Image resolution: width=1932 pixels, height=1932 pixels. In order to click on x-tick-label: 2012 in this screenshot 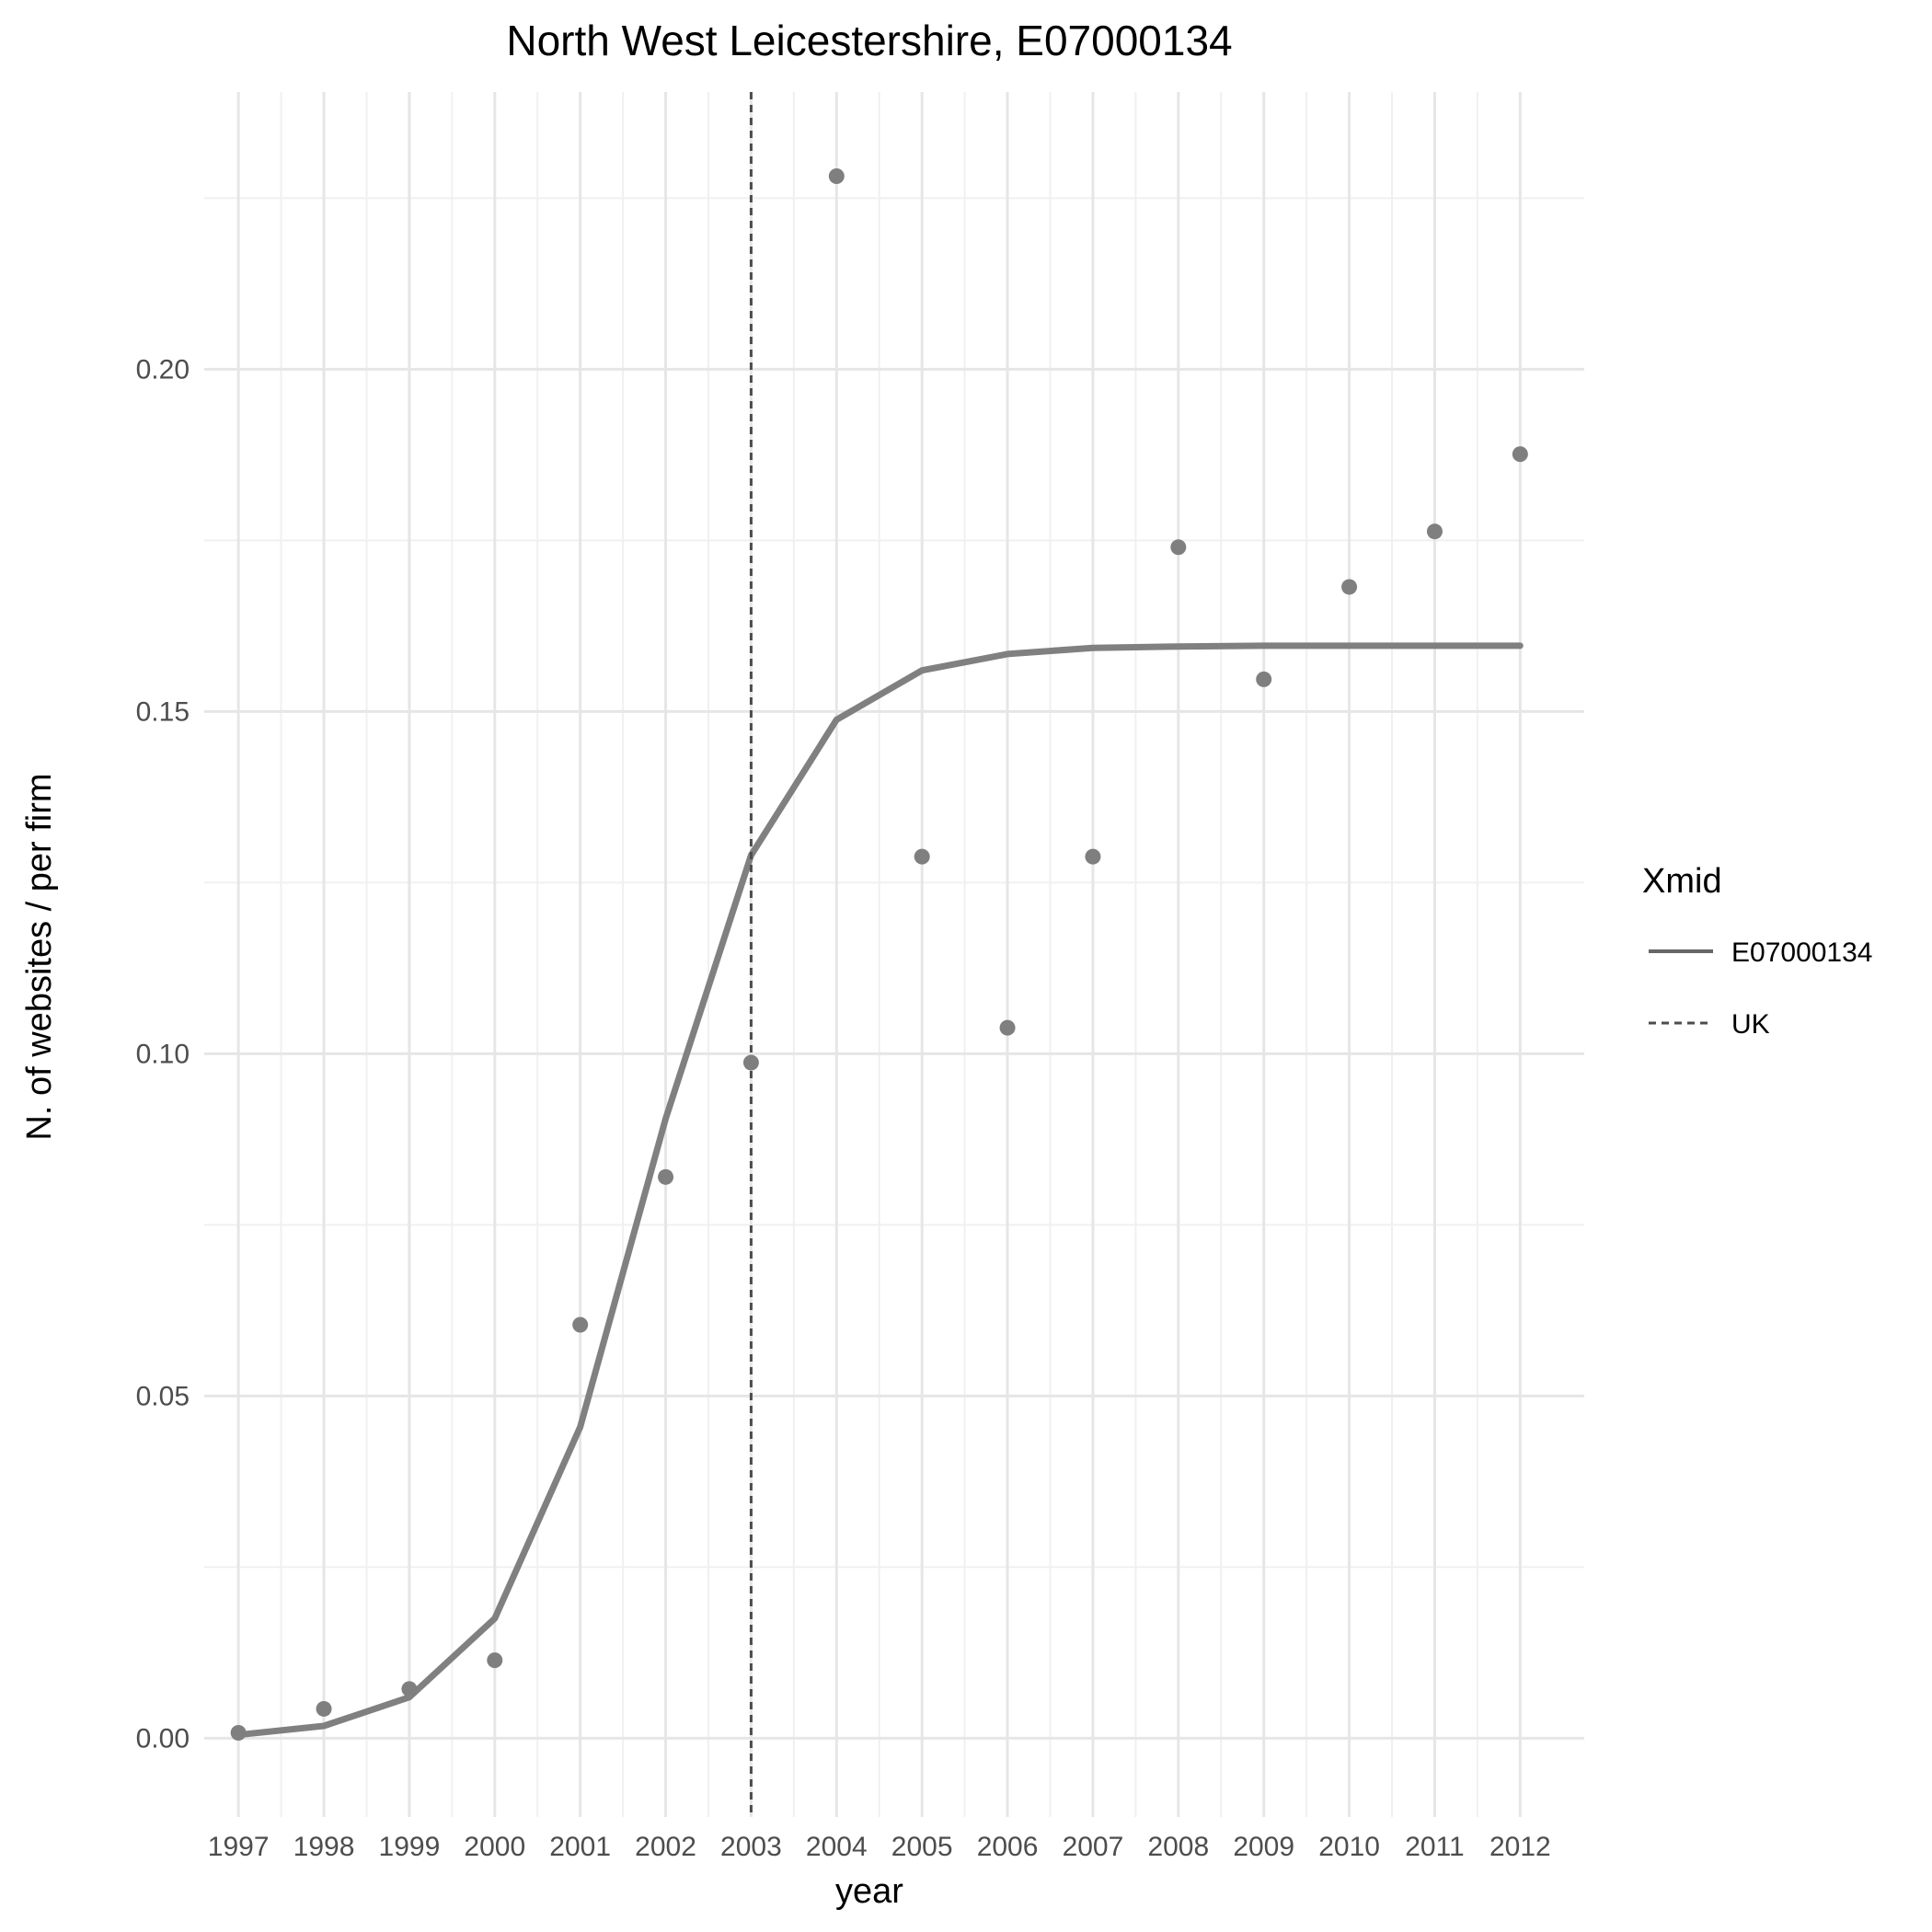, I will do `click(1520, 1847)`.